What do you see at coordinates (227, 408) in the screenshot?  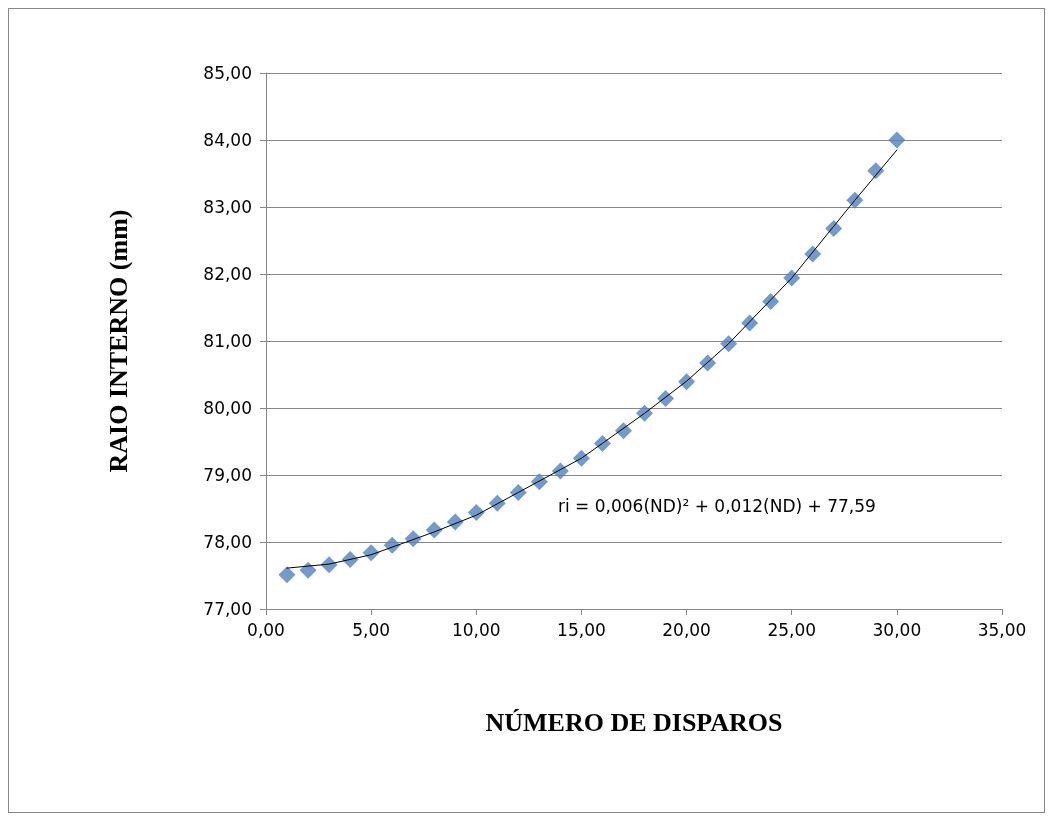 I see `y-tick-label: 80,00` at bounding box center [227, 408].